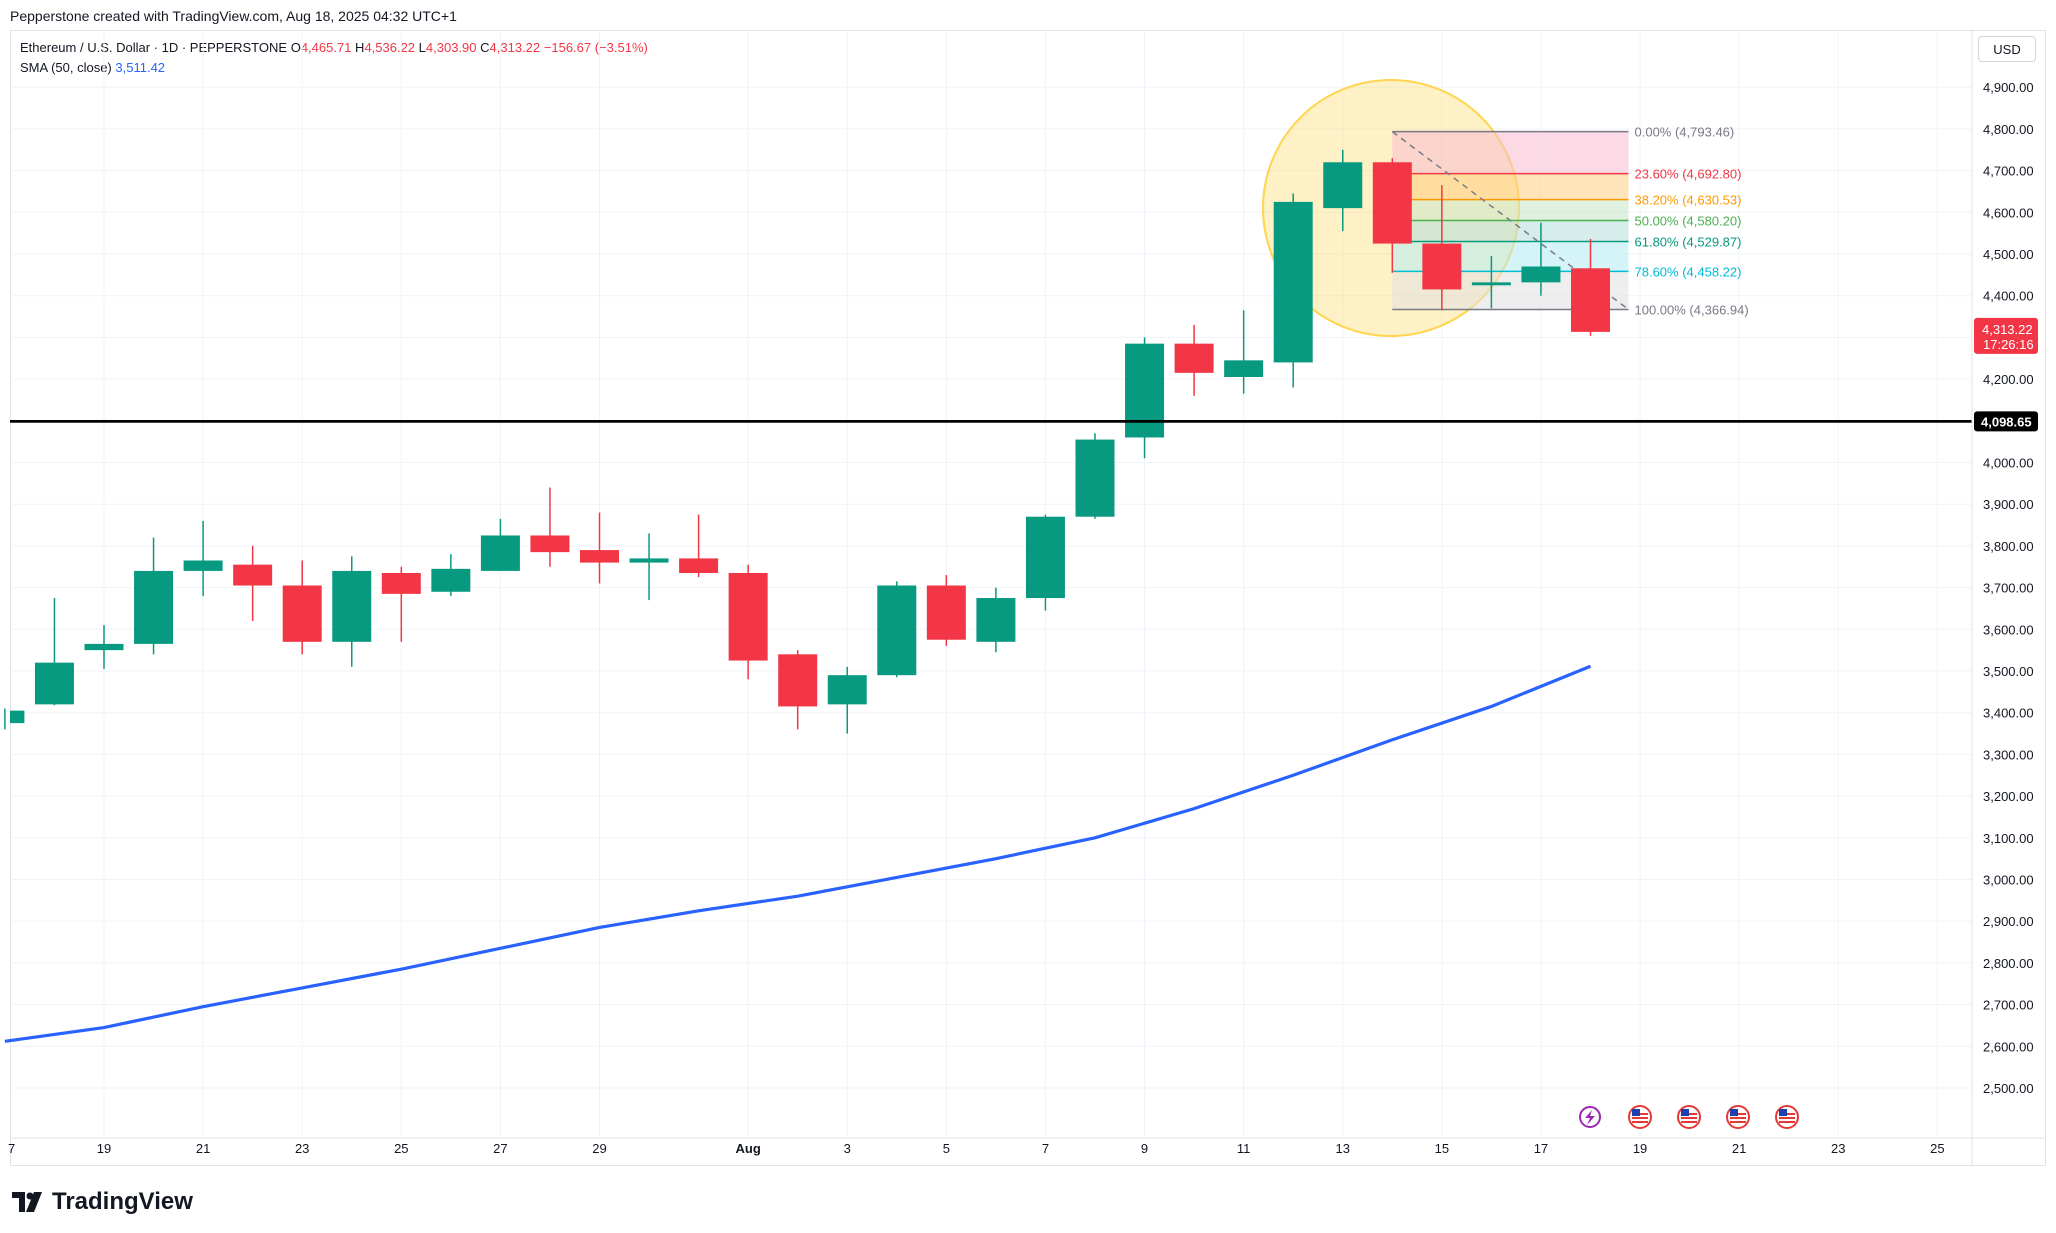 The width and height of the screenshot is (2056, 1233). I want to click on high-value: 4,536.22, so click(390, 47).